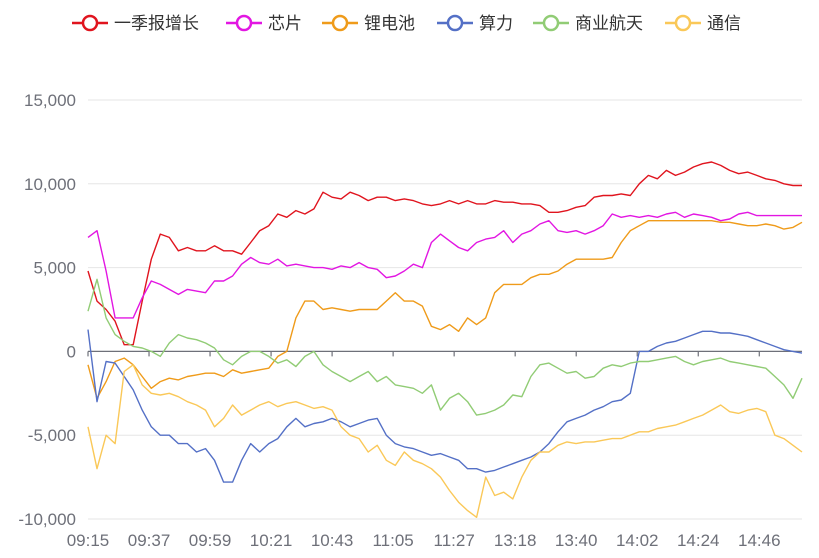  What do you see at coordinates (389, 23) in the screenshot?
I see `legend-label: 锂电池` at bounding box center [389, 23].